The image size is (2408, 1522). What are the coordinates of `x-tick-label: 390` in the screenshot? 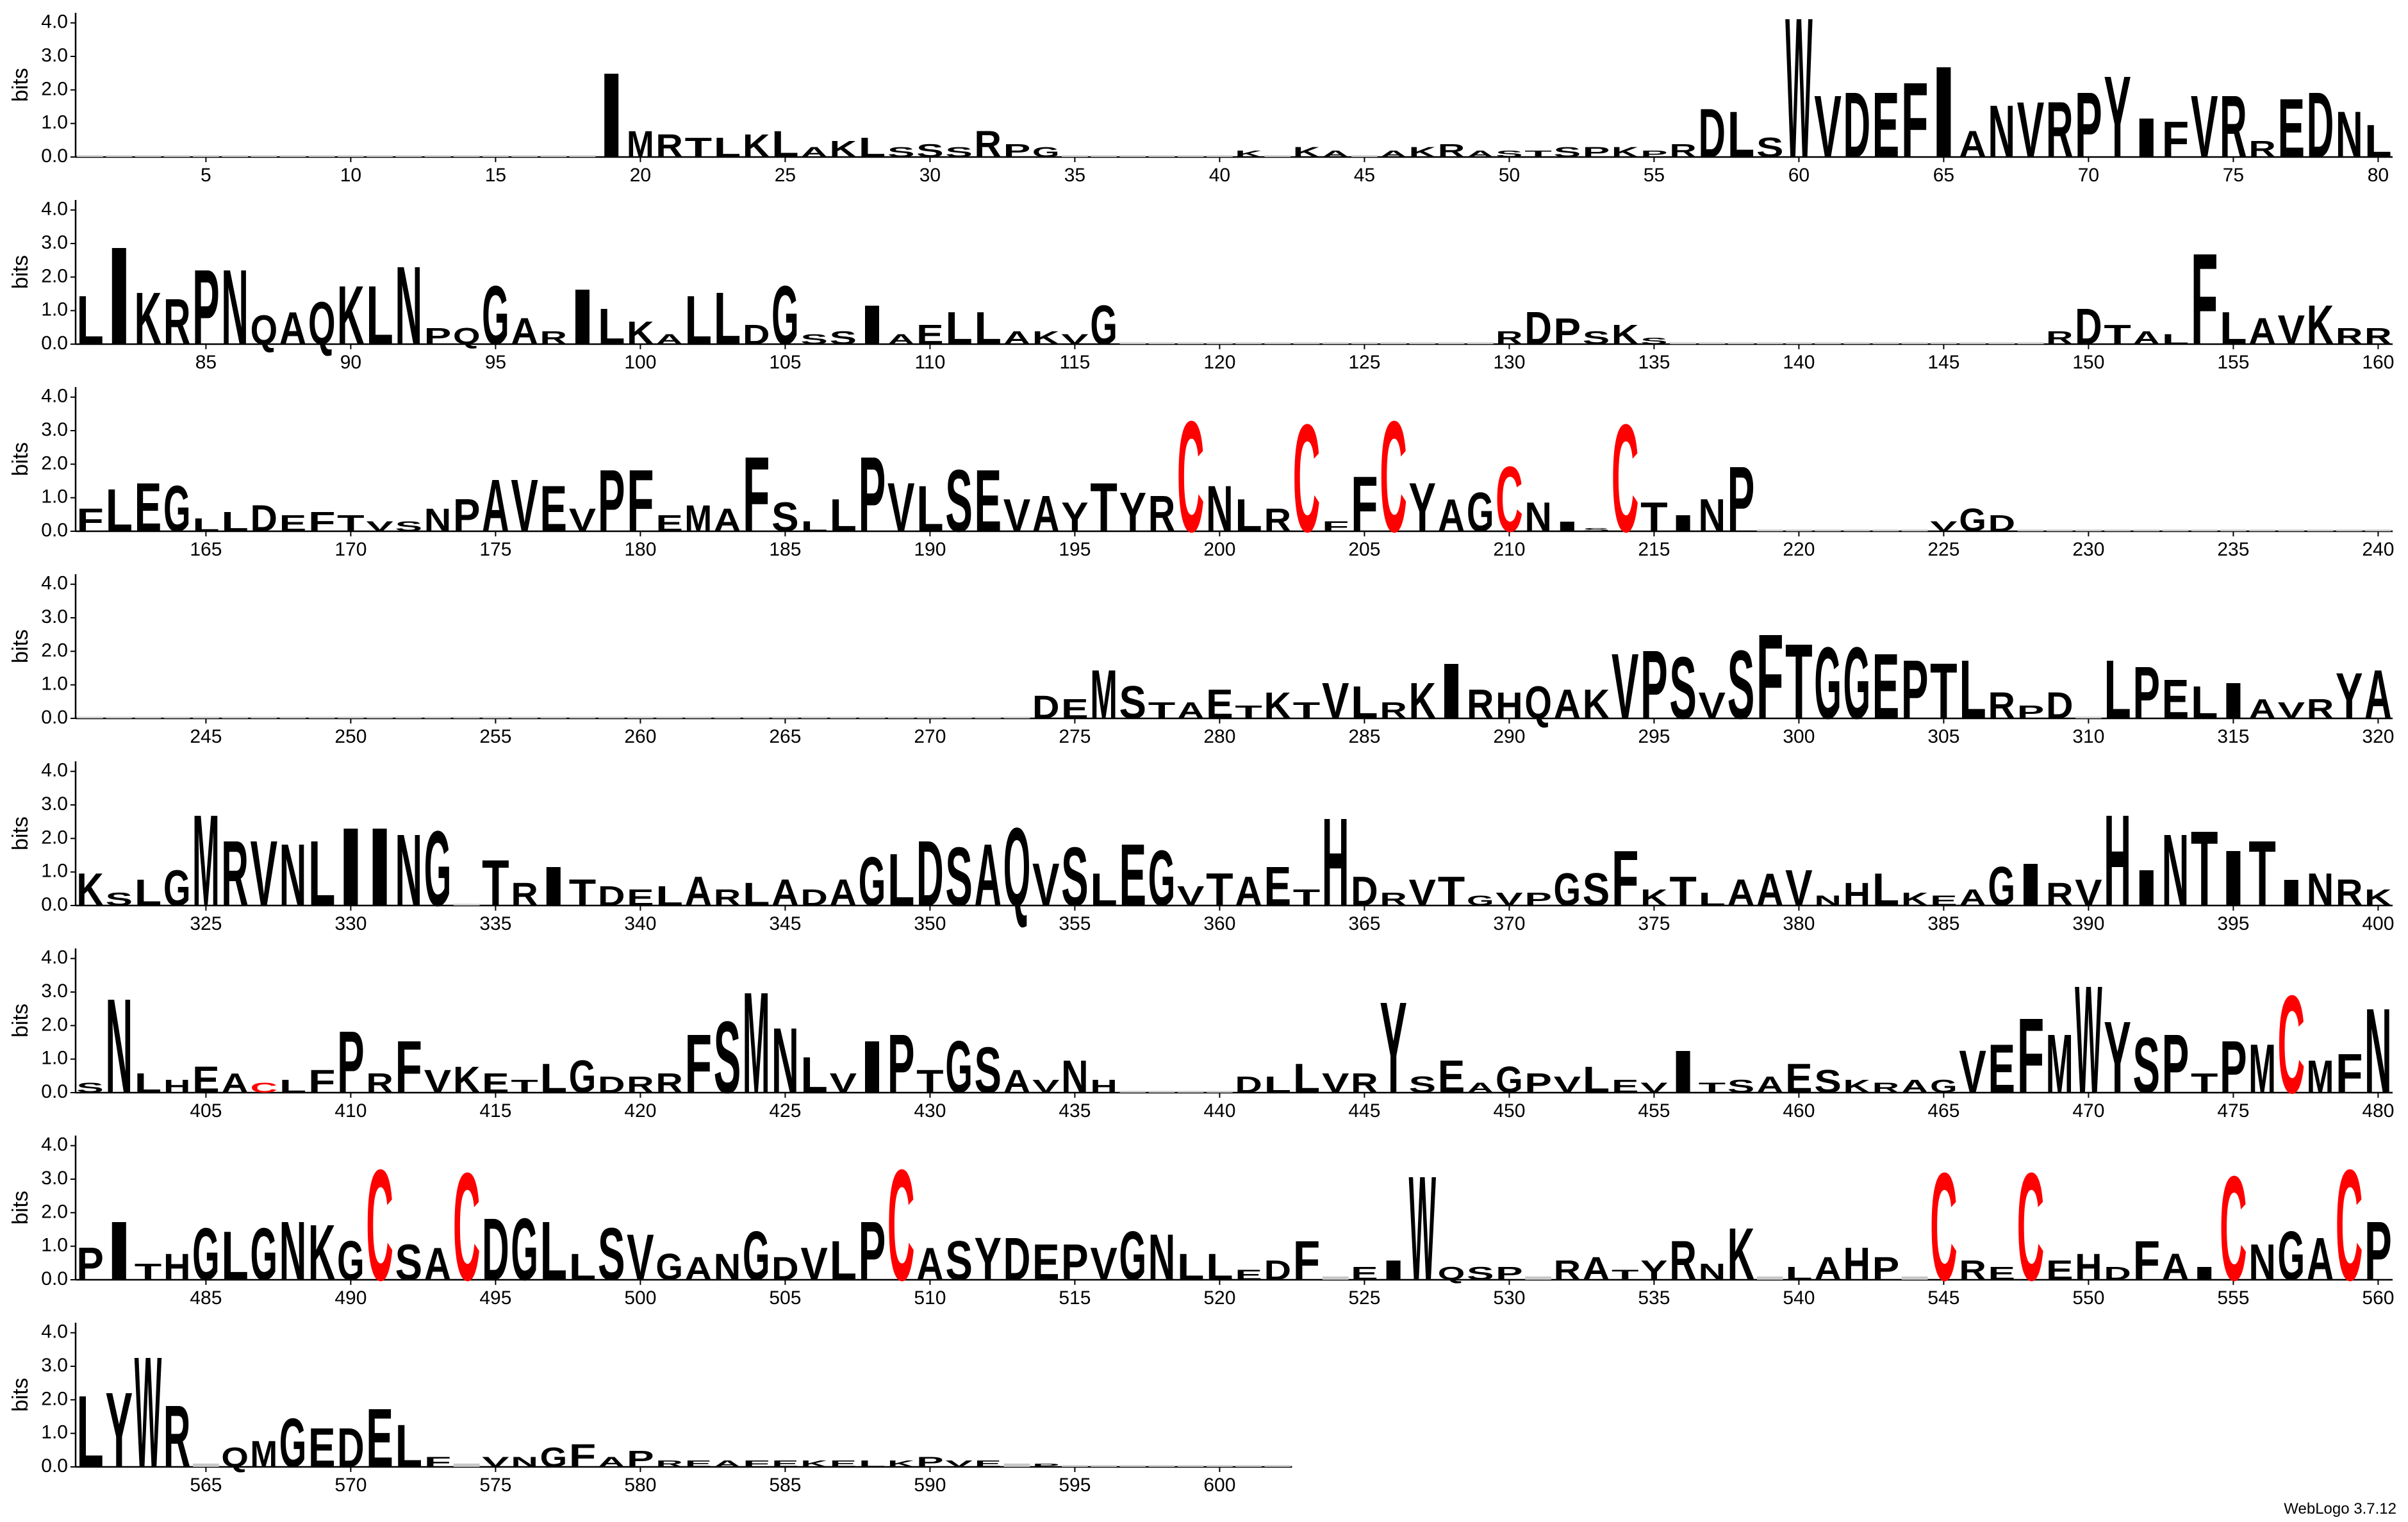 It's located at (2088, 923).